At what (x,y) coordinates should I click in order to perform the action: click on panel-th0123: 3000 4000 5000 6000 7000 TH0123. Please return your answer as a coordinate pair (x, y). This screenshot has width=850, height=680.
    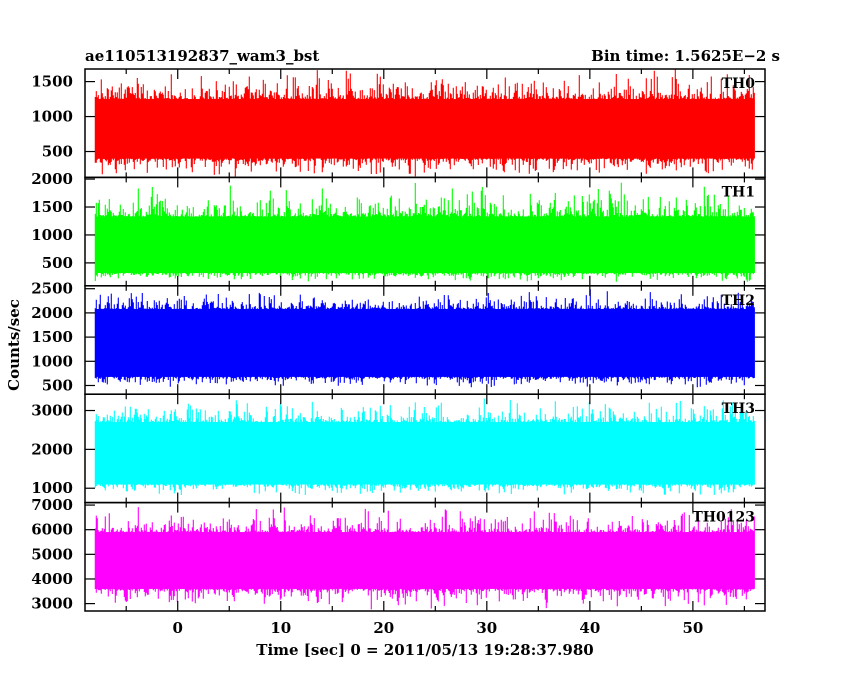
    Looking at the image, I should click on (398, 554).